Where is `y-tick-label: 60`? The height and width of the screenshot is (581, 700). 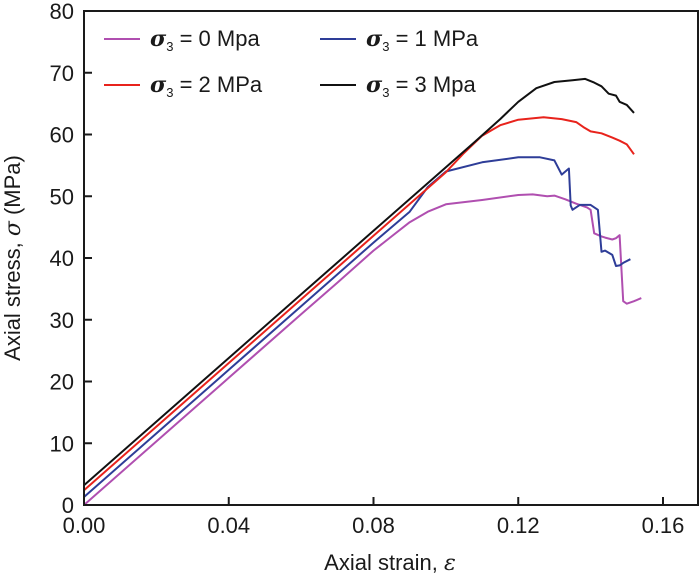
y-tick-label: 60 is located at coordinates (62, 135).